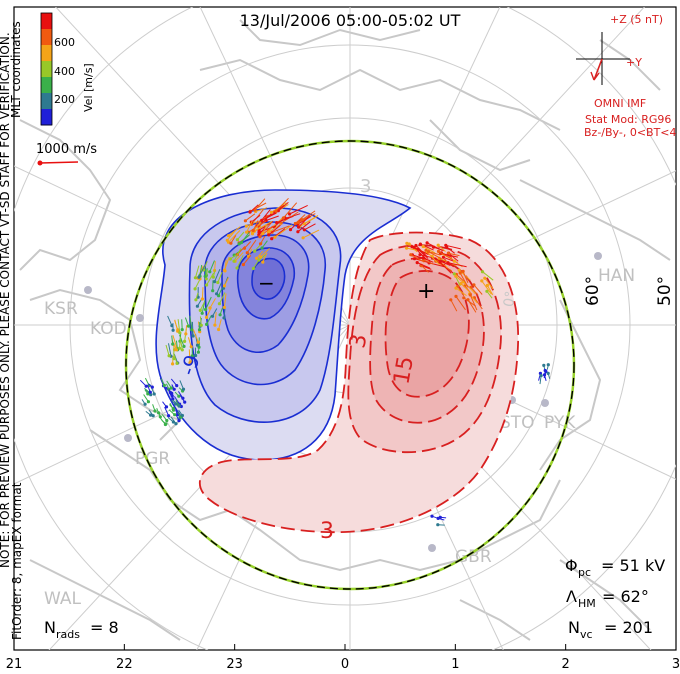  What do you see at coordinates (560, 423) in the screenshot?
I see `svg-text: PYK` at bounding box center [560, 423].